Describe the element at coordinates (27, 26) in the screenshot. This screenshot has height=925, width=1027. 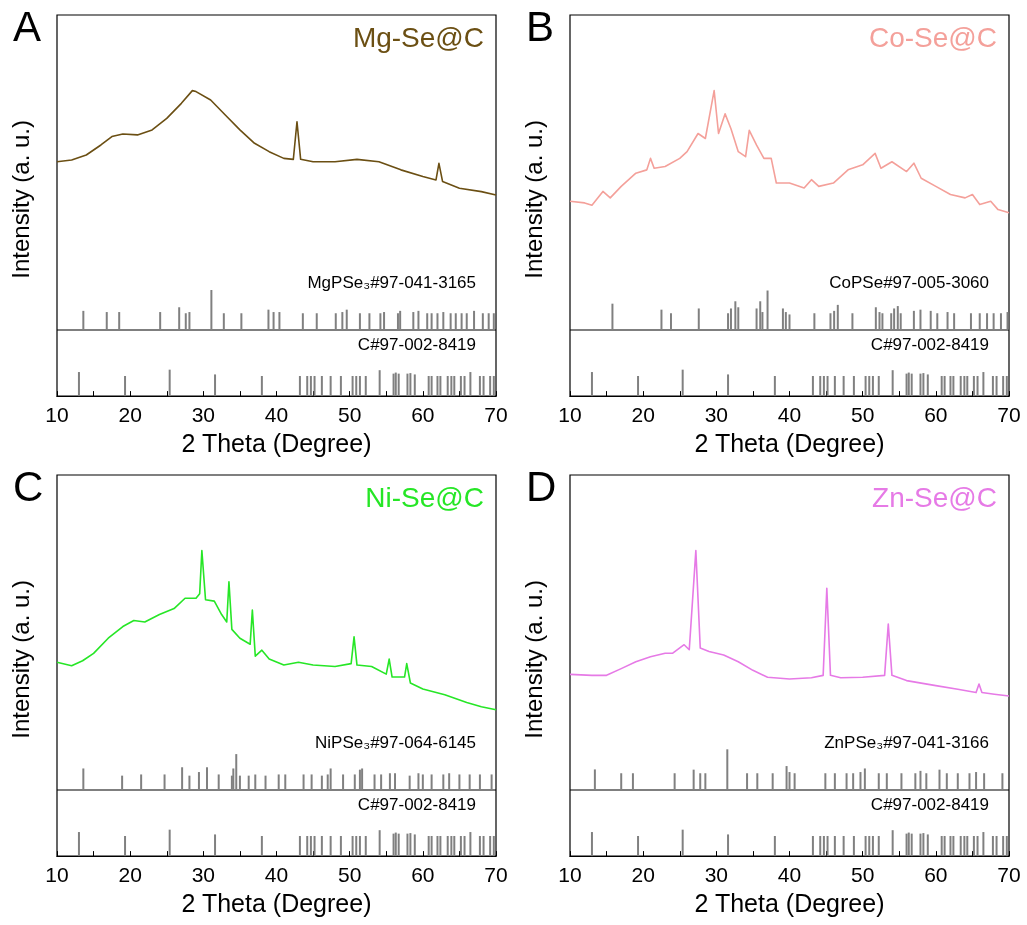
I see `chart-title: A` at that location.